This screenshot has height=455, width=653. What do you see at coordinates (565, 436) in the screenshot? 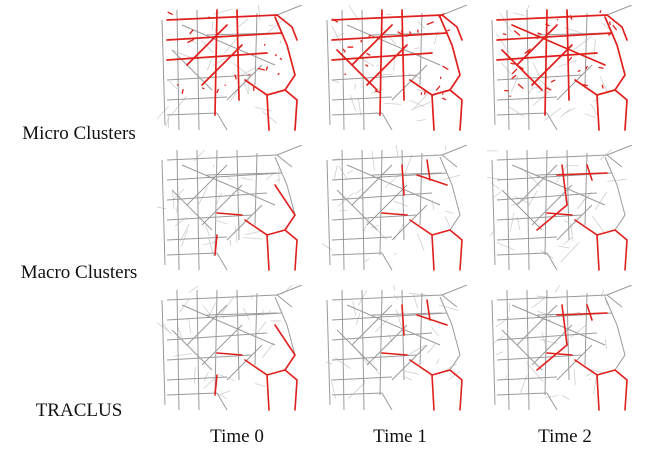
I see `column-label-time-2: Time 2` at bounding box center [565, 436].